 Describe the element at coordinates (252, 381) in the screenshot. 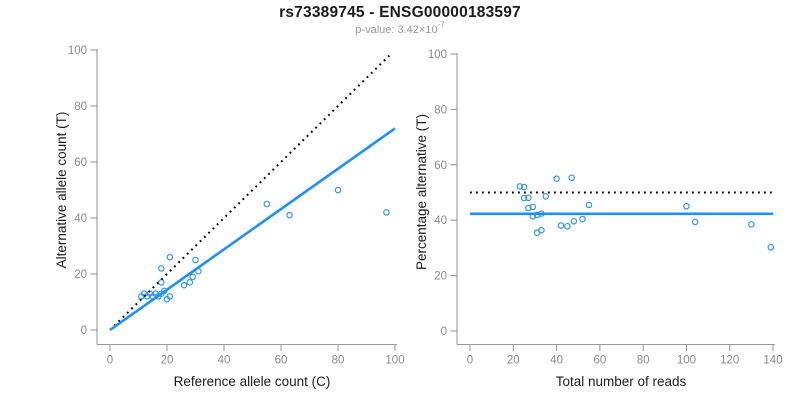

I see `x-axis-title: Reference allele count (C)` at that location.